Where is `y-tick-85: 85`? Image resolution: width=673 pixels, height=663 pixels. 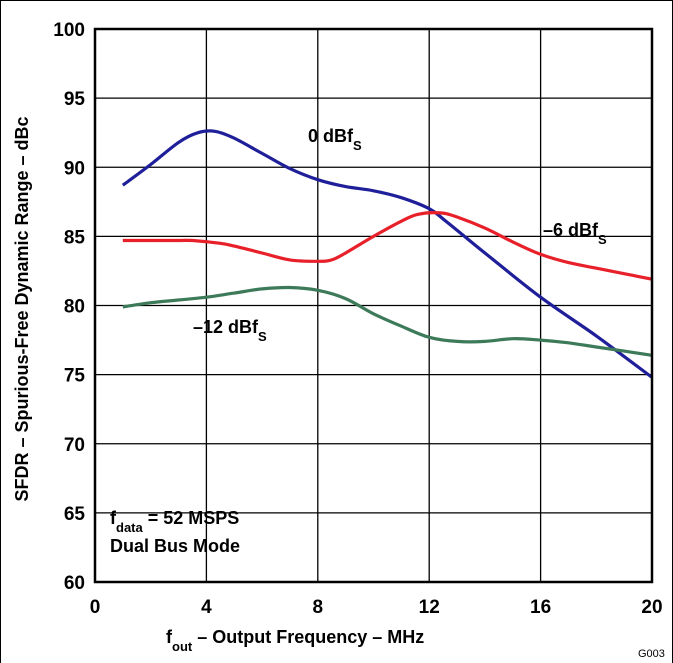 y-tick-85: 85 is located at coordinates (75, 237).